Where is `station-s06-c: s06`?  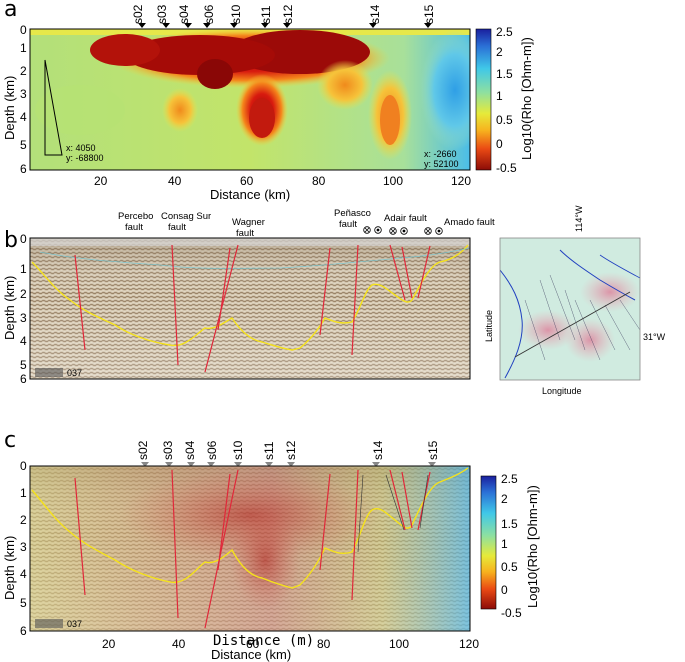 station-s06-c: s06 is located at coordinates (212, 453).